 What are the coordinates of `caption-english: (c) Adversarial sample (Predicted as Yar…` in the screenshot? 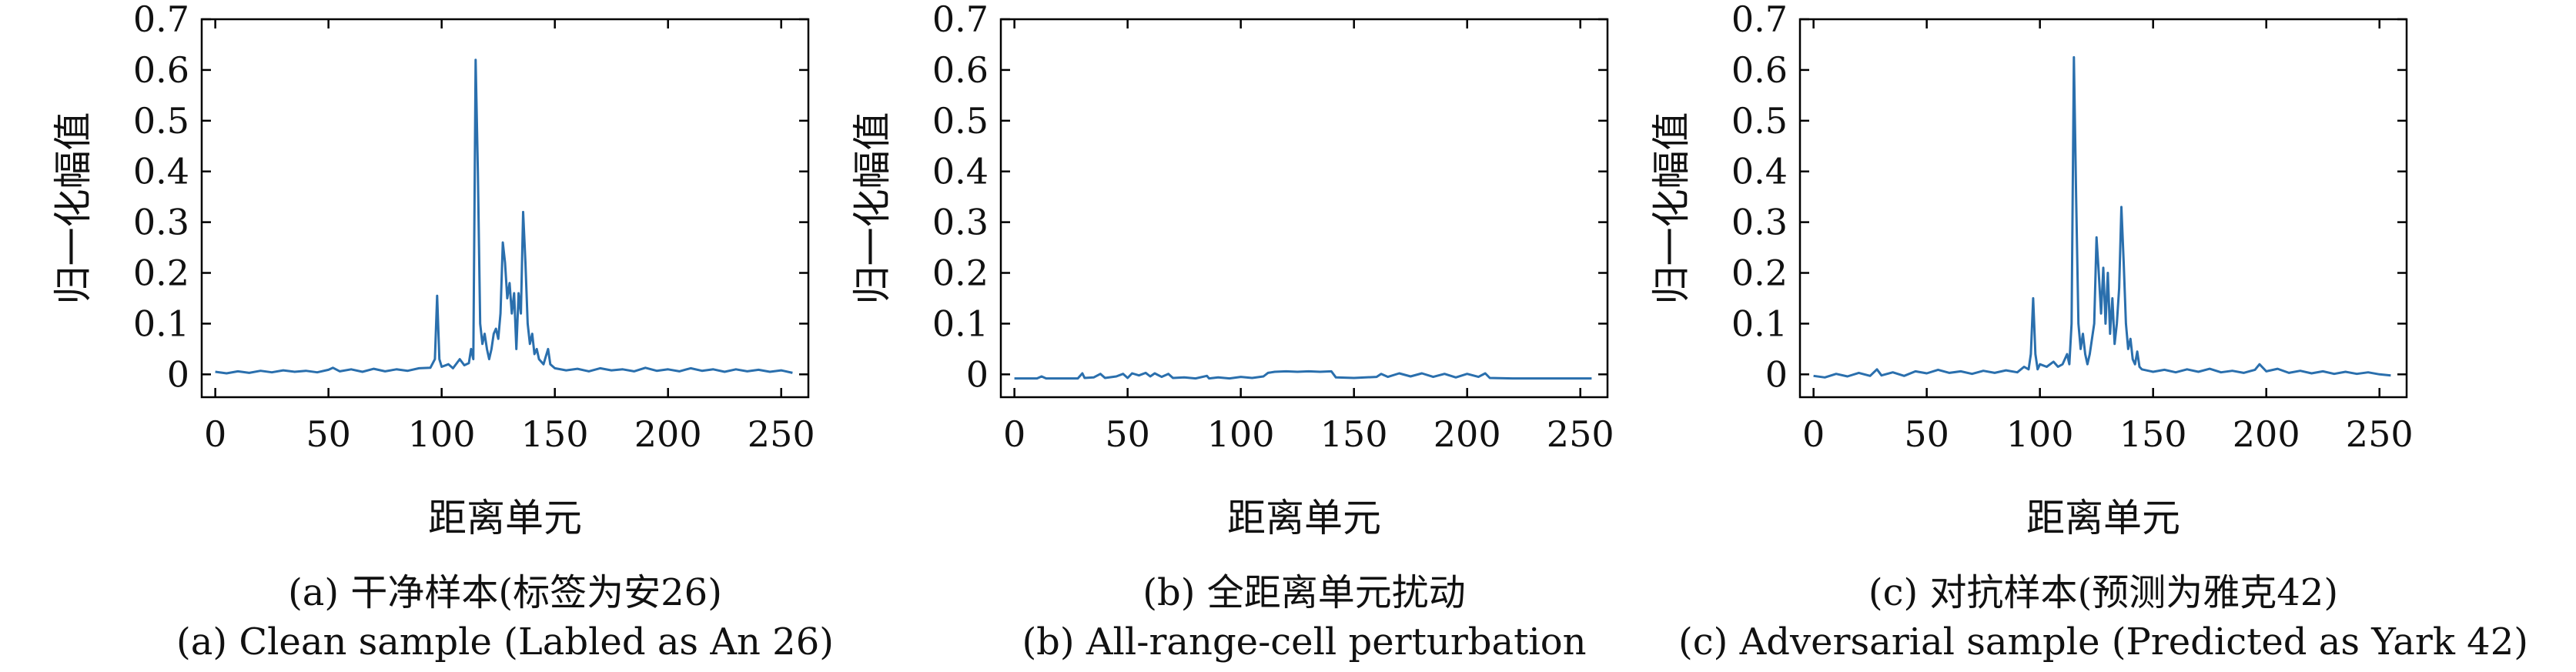 It's located at (2103, 642).